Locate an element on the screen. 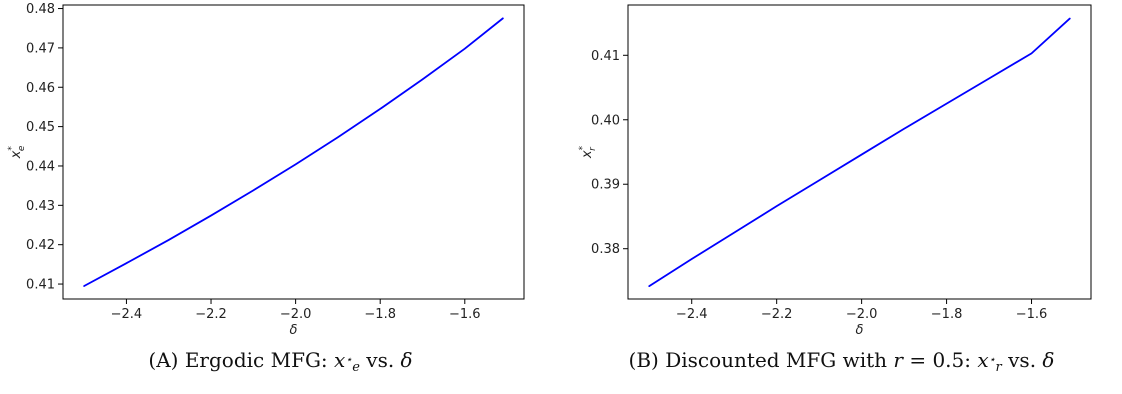  y-tick-label-a: 0.42 is located at coordinates (40, 245).